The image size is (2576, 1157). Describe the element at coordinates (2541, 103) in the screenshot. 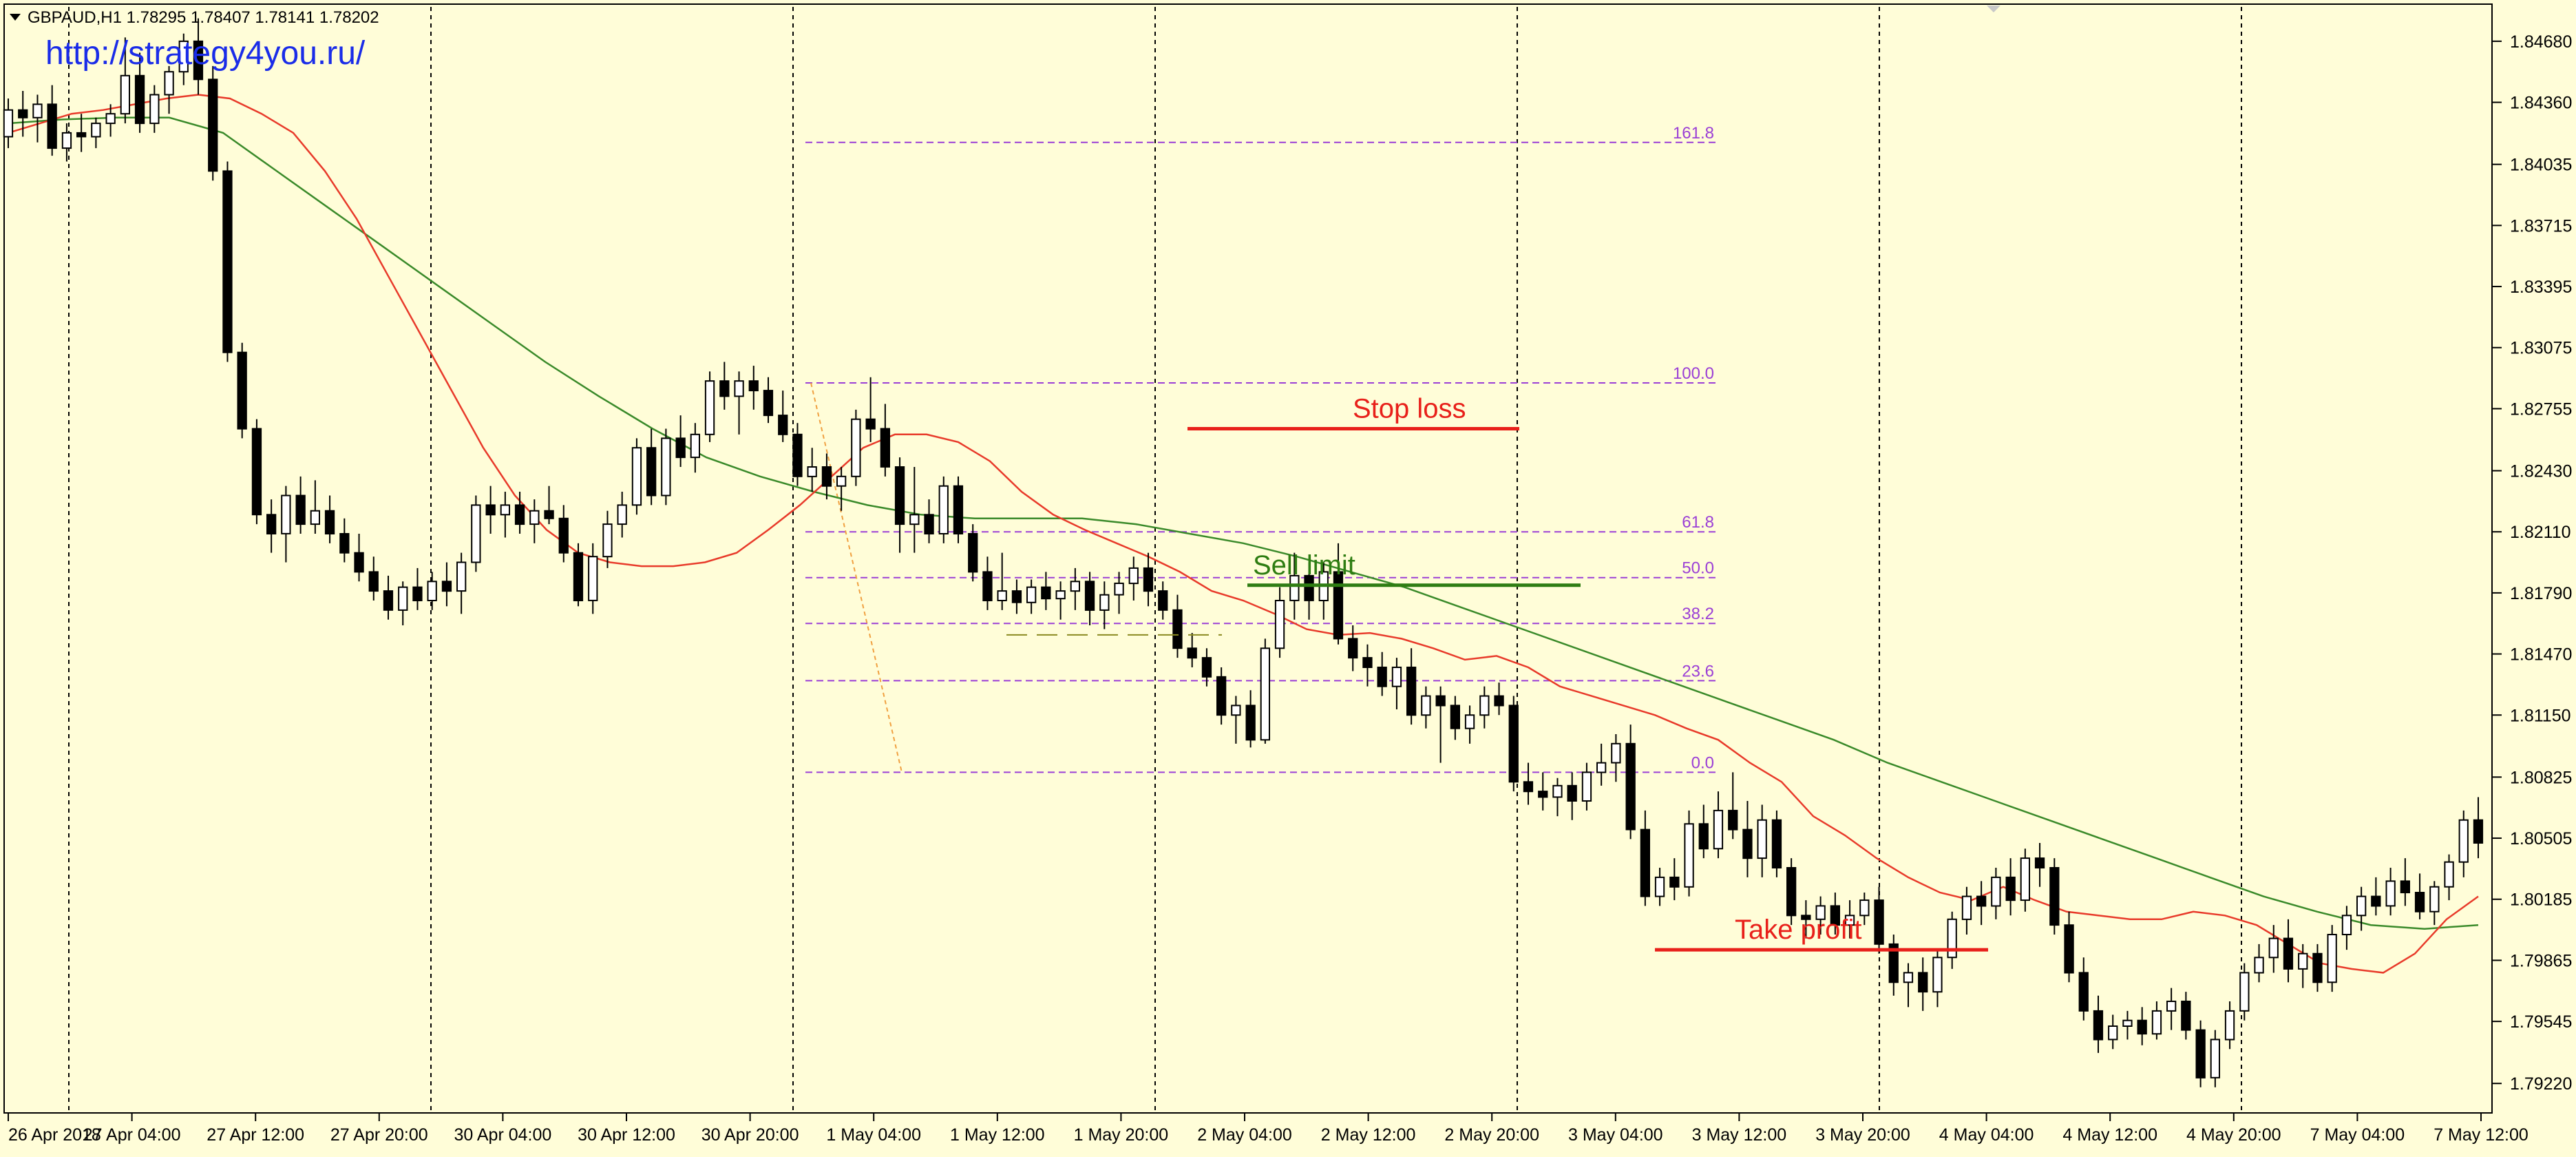

I see `price-tick-label: 1.84360` at that location.